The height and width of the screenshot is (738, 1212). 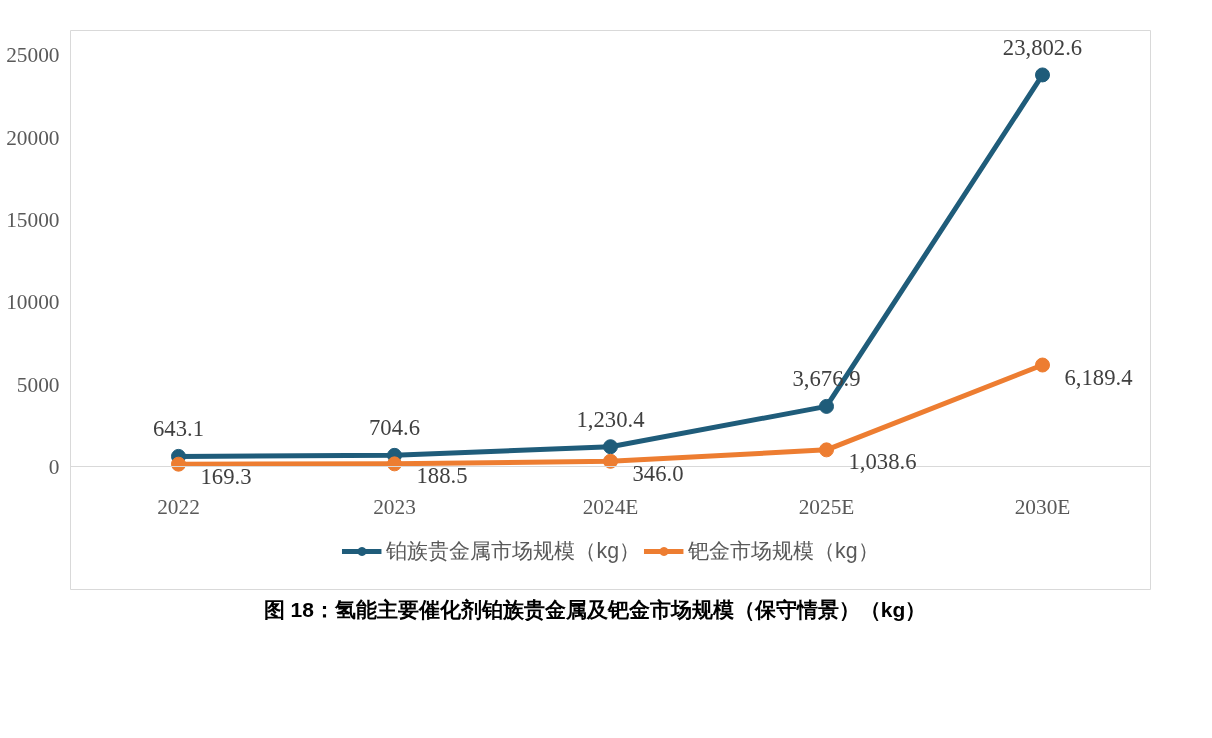 What do you see at coordinates (1098, 377) in the screenshot?
I see `data-label: 6,189.4` at bounding box center [1098, 377].